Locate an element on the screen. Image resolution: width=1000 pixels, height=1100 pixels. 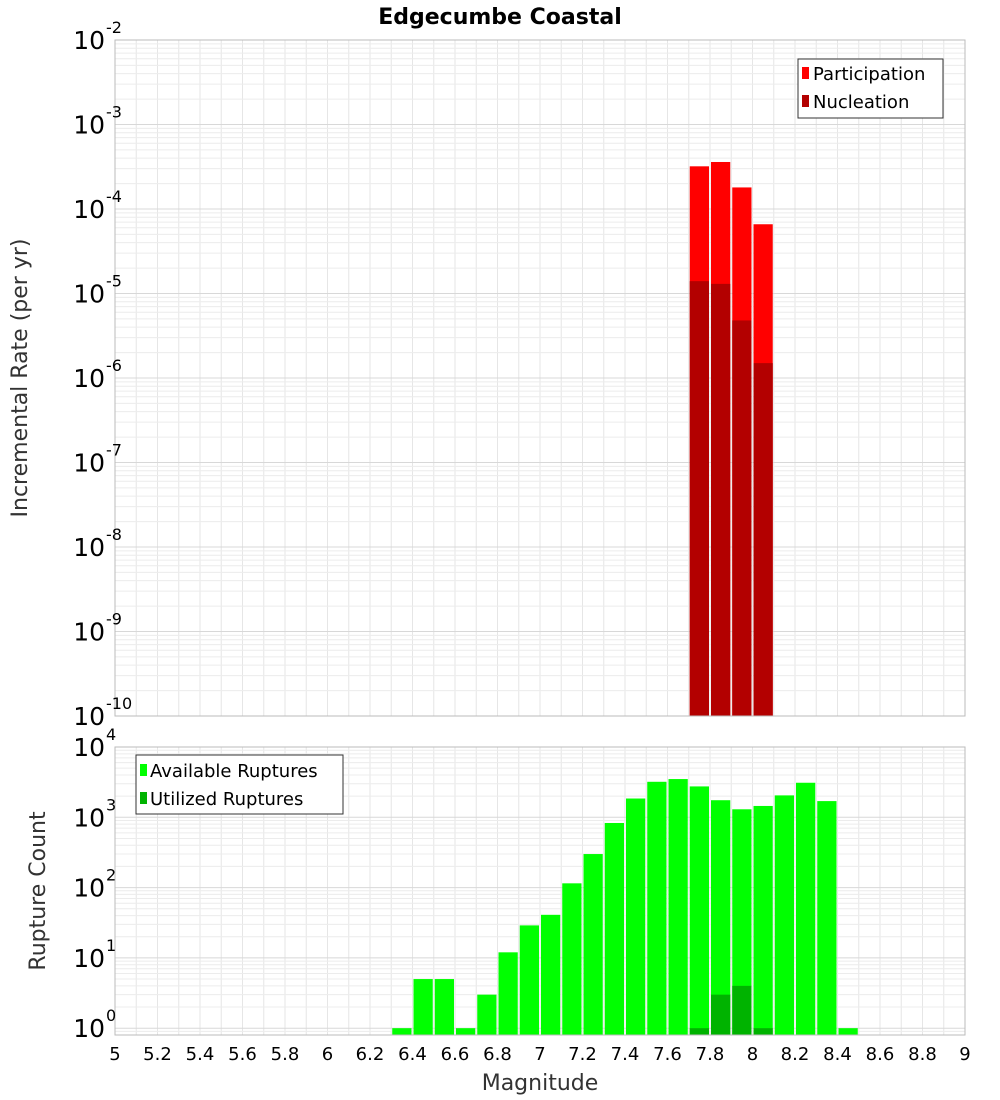
x-tick-label: 5.4 is located at coordinates (200, 1054).